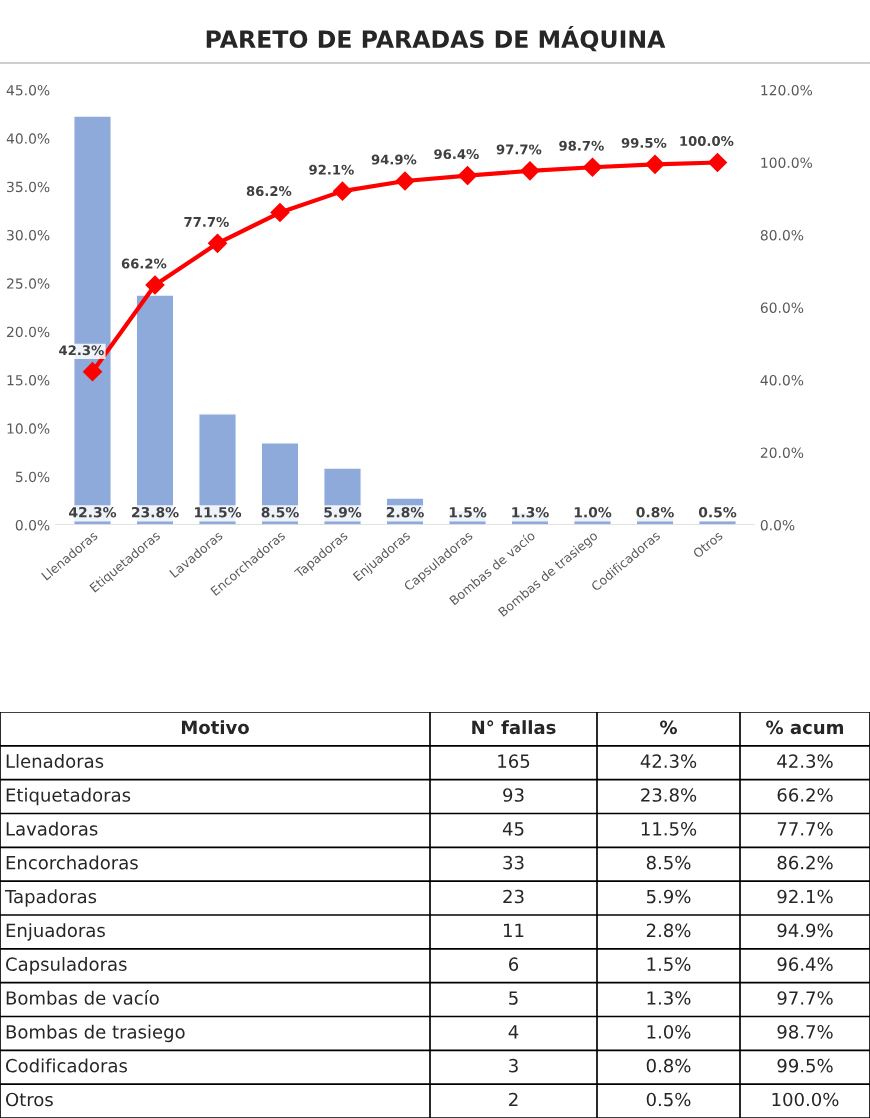 The image size is (870, 1118). What do you see at coordinates (782, 380) in the screenshot?
I see `y2-tick-label: 40.0%` at bounding box center [782, 380].